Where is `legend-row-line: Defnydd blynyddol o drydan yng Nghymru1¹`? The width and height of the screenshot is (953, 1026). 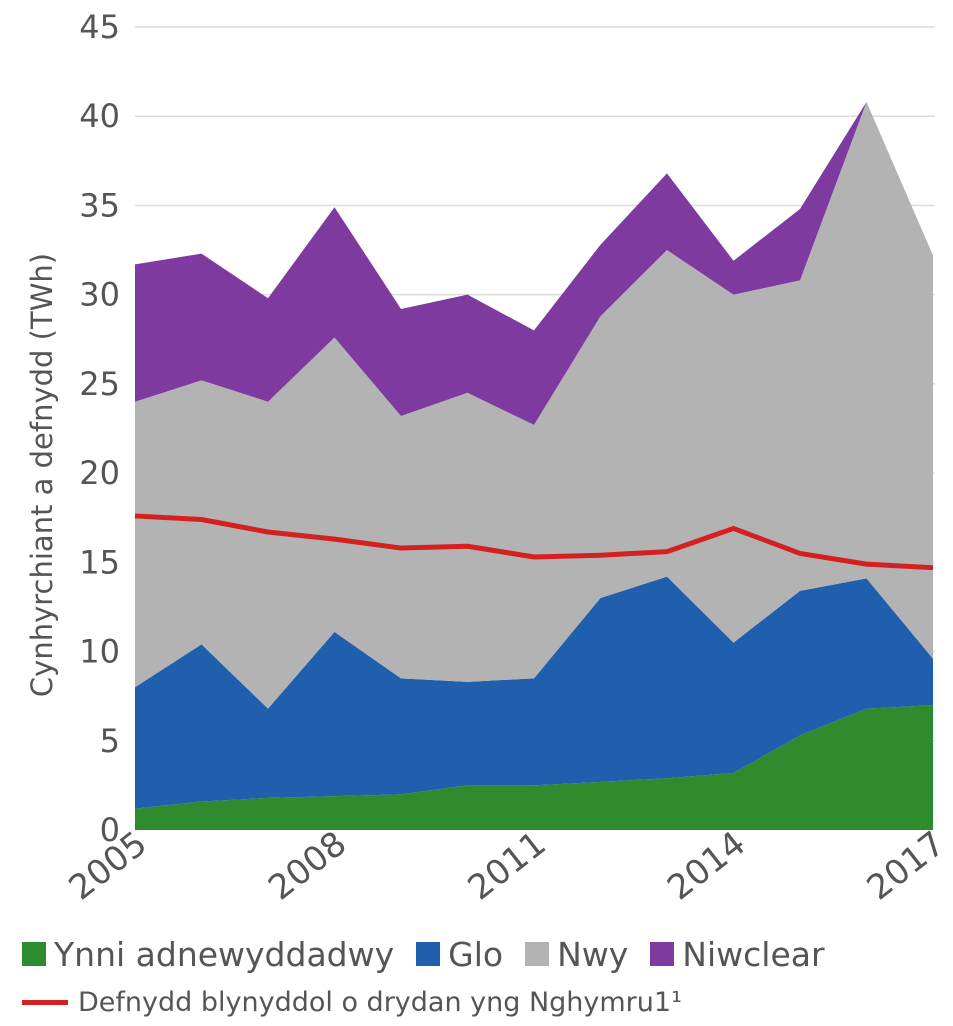 legend-row-line: Defnydd blynyddol o drydan yng Nghymru1¹ is located at coordinates (484, 1002).